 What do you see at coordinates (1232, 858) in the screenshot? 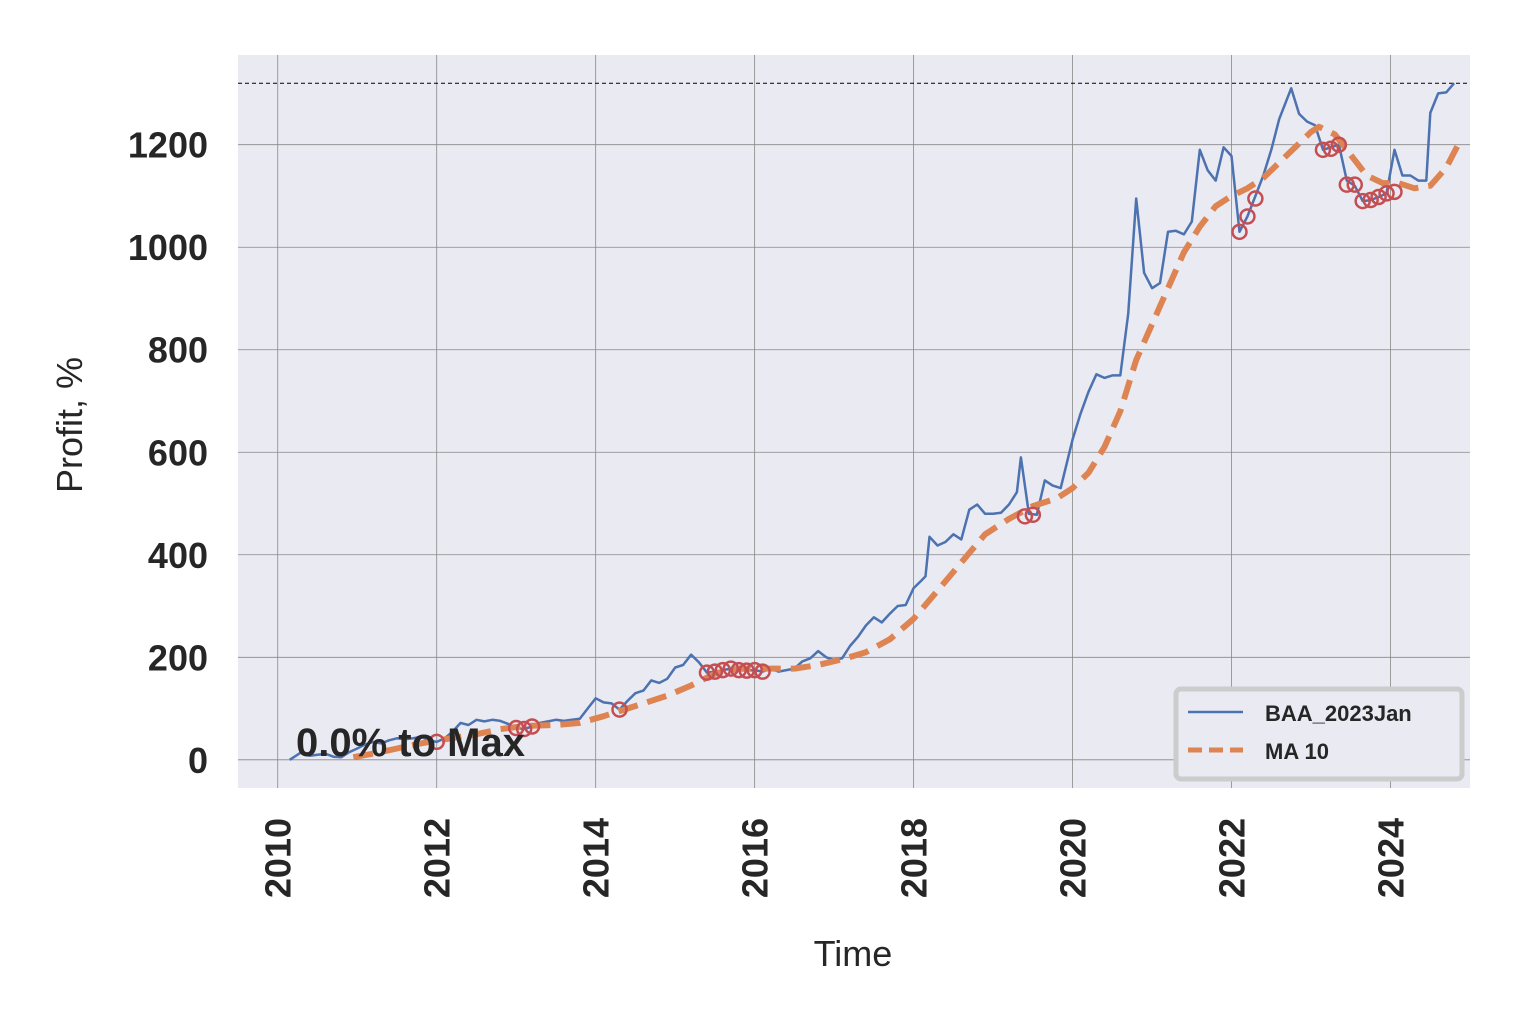
I see `x-tick-label: 2022` at bounding box center [1232, 858].